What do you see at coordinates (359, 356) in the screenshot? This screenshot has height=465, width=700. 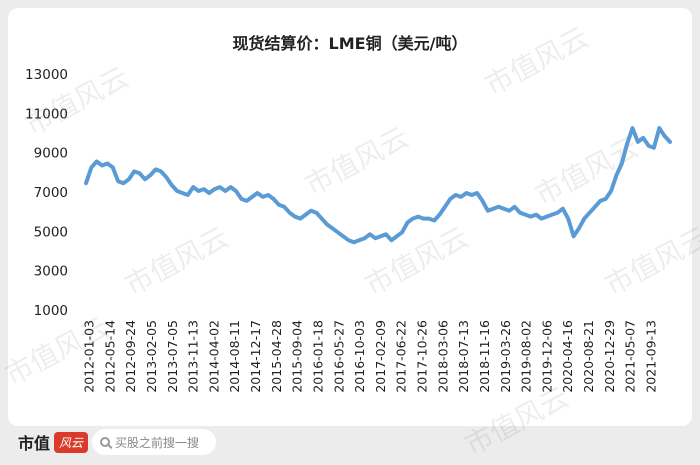 I see `x-tick-label: 2016-10-03` at bounding box center [359, 356].